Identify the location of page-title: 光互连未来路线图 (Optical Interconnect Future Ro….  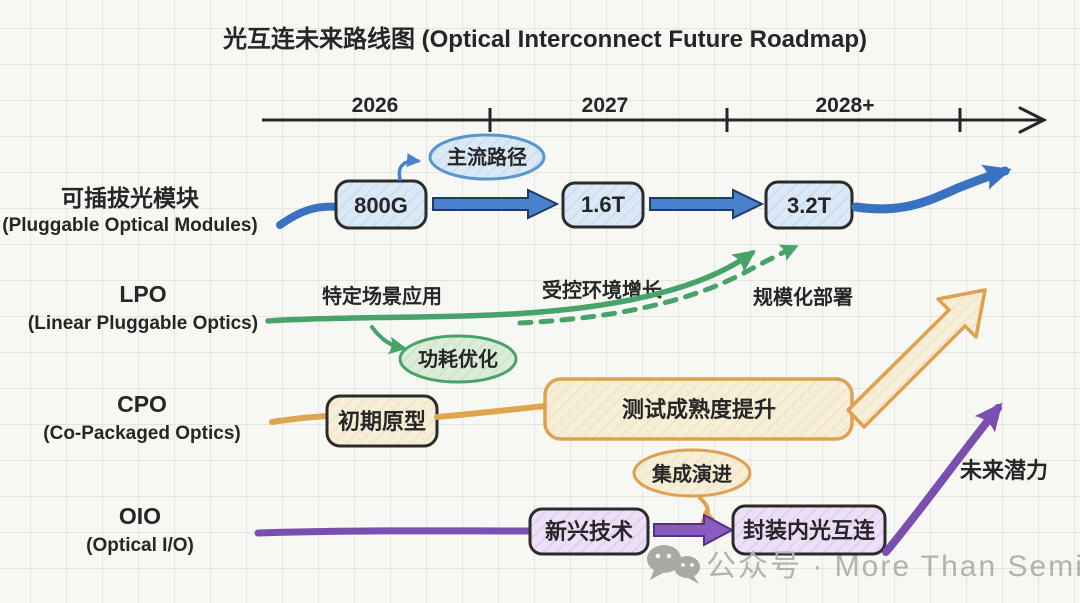
(544, 39).